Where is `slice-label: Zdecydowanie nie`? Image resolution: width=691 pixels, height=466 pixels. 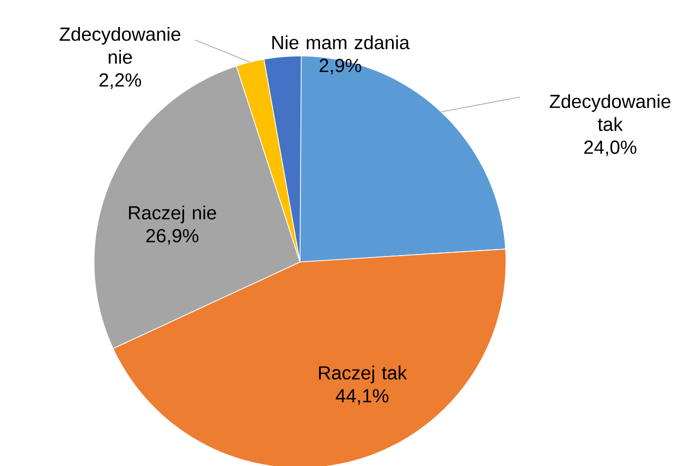
slice-label: Zdecydowanie nie is located at coordinates (120, 45).